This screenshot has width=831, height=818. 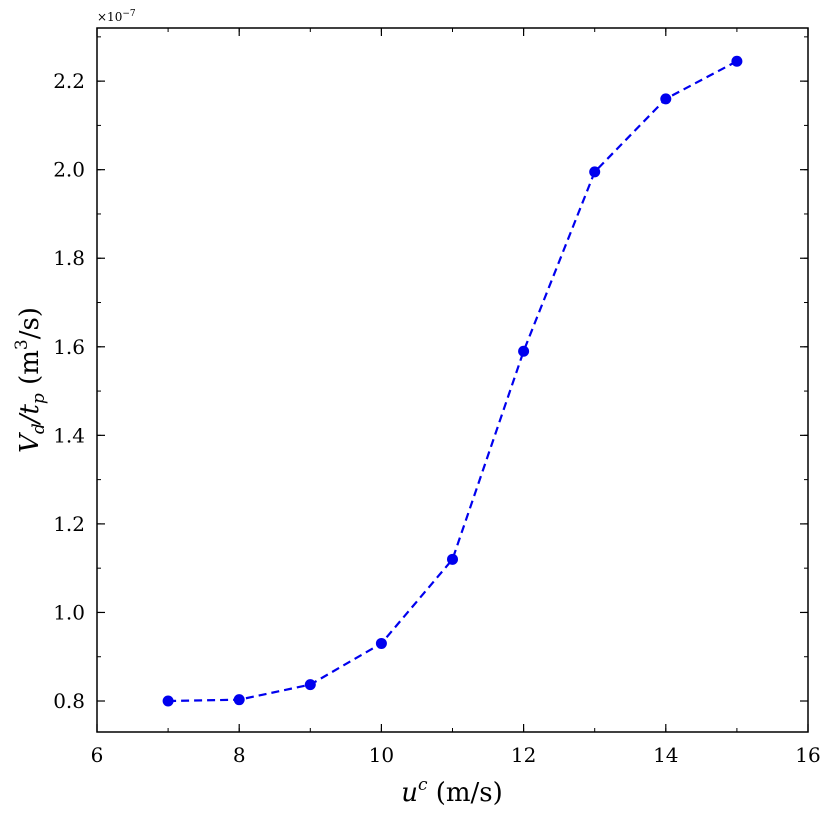 What do you see at coordinates (69, 612) in the screenshot?
I see `y-tick-label: 1.0` at bounding box center [69, 612].